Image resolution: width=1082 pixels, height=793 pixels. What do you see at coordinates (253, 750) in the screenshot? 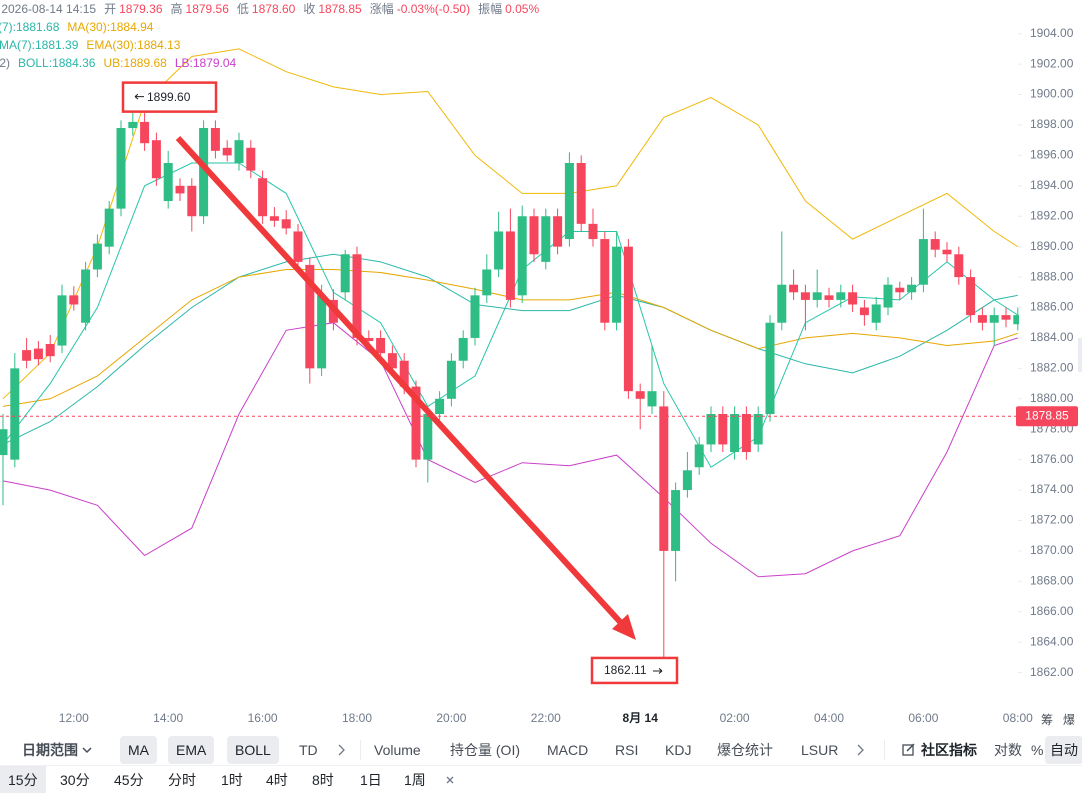
I see `indicator-boll: BOLL` at bounding box center [253, 750].